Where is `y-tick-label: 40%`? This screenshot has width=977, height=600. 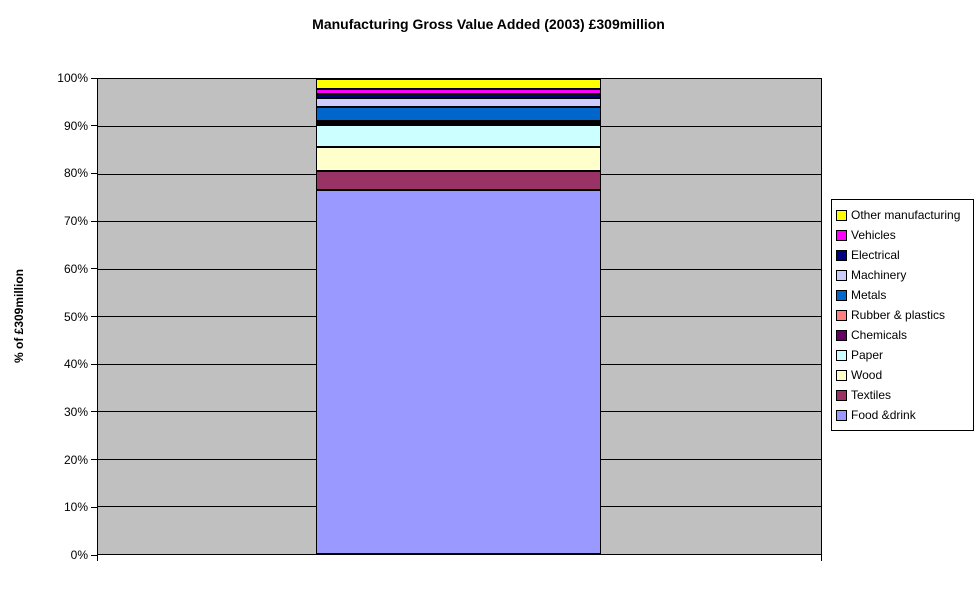 y-tick-label: 40% is located at coordinates (75, 364).